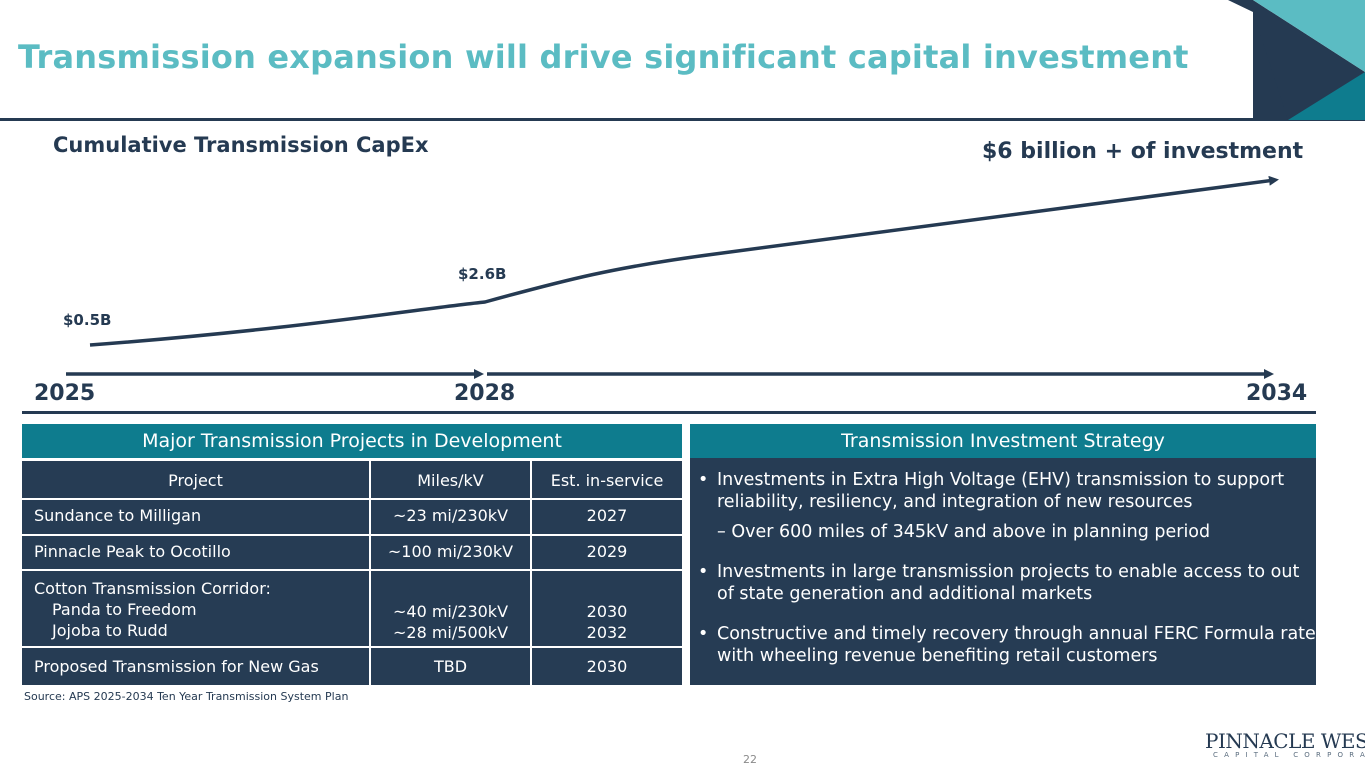 Image resolution: width=1365 pixels, height=768 pixels. What do you see at coordinates (152, 588) in the screenshot?
I see `table-cell-project: Cotton Transmission Corridor:` at bounding box center [152, 588].